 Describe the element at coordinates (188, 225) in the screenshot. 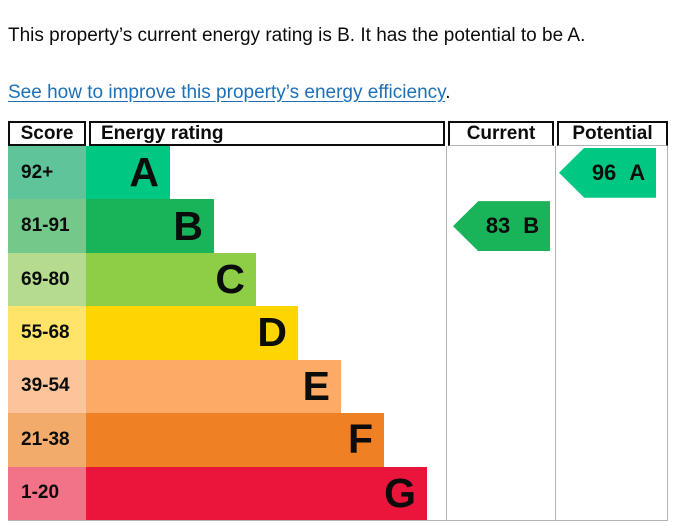

I see `band-letter-b: B` at that location.